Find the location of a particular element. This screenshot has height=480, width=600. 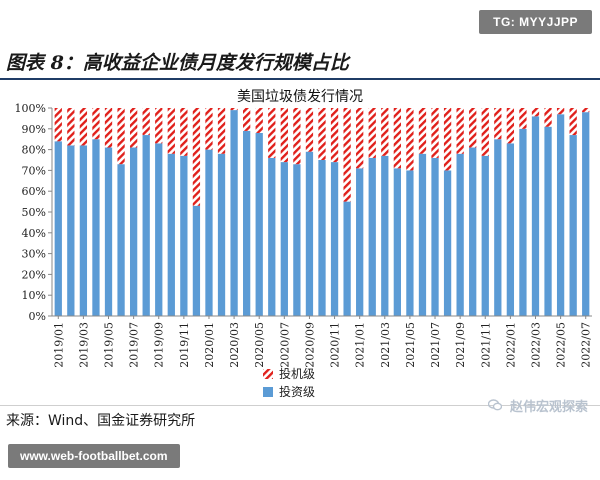

x-tick-label: 2022/07 is located at coordinates (586, 345).